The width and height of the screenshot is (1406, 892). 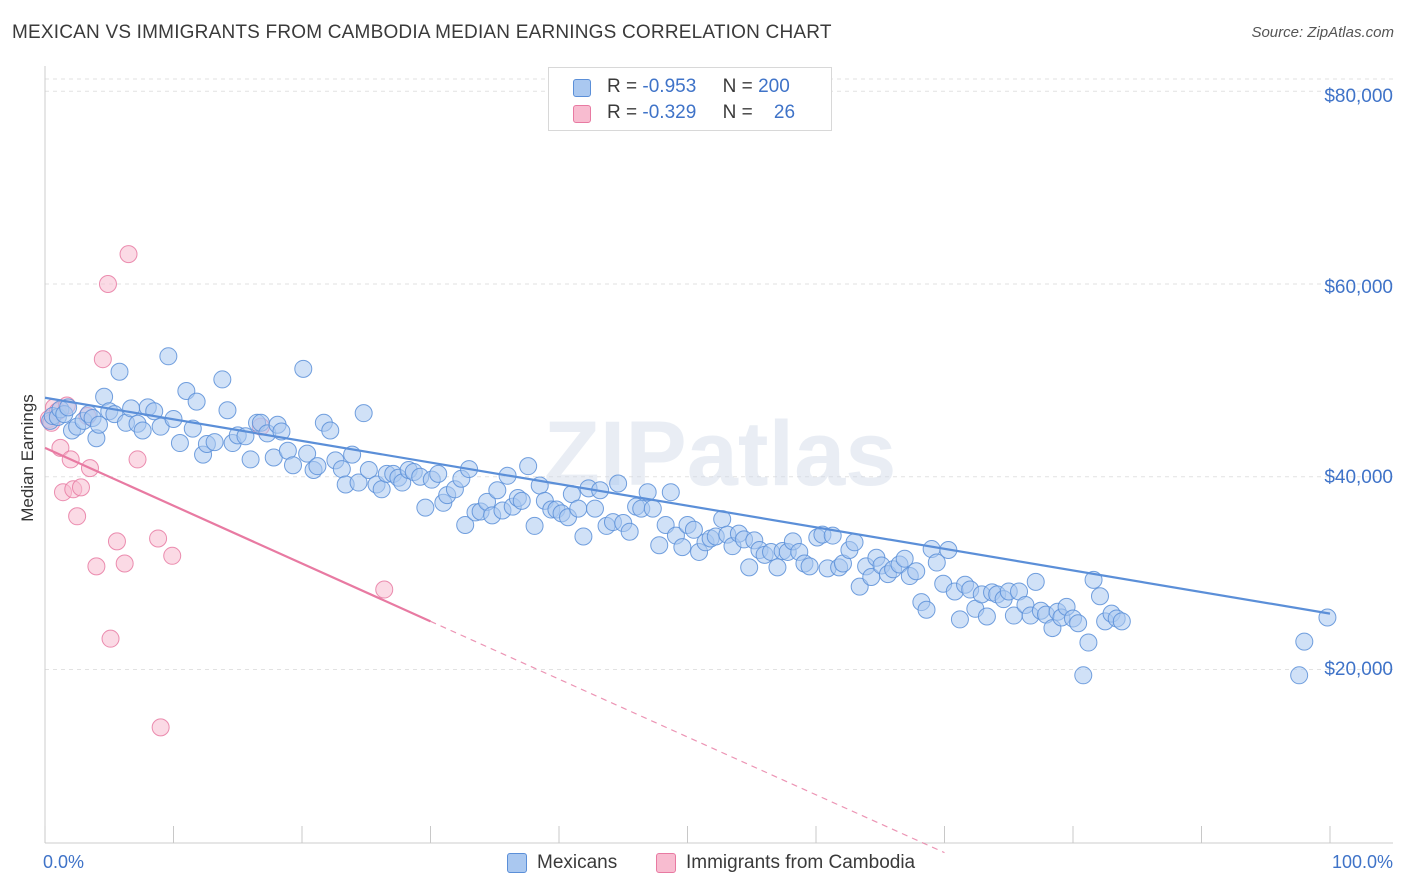 I want to click on correlation-legend: R = -0.953 N = 200 R = -0.329 N = 26, so click(x=690, y=99).